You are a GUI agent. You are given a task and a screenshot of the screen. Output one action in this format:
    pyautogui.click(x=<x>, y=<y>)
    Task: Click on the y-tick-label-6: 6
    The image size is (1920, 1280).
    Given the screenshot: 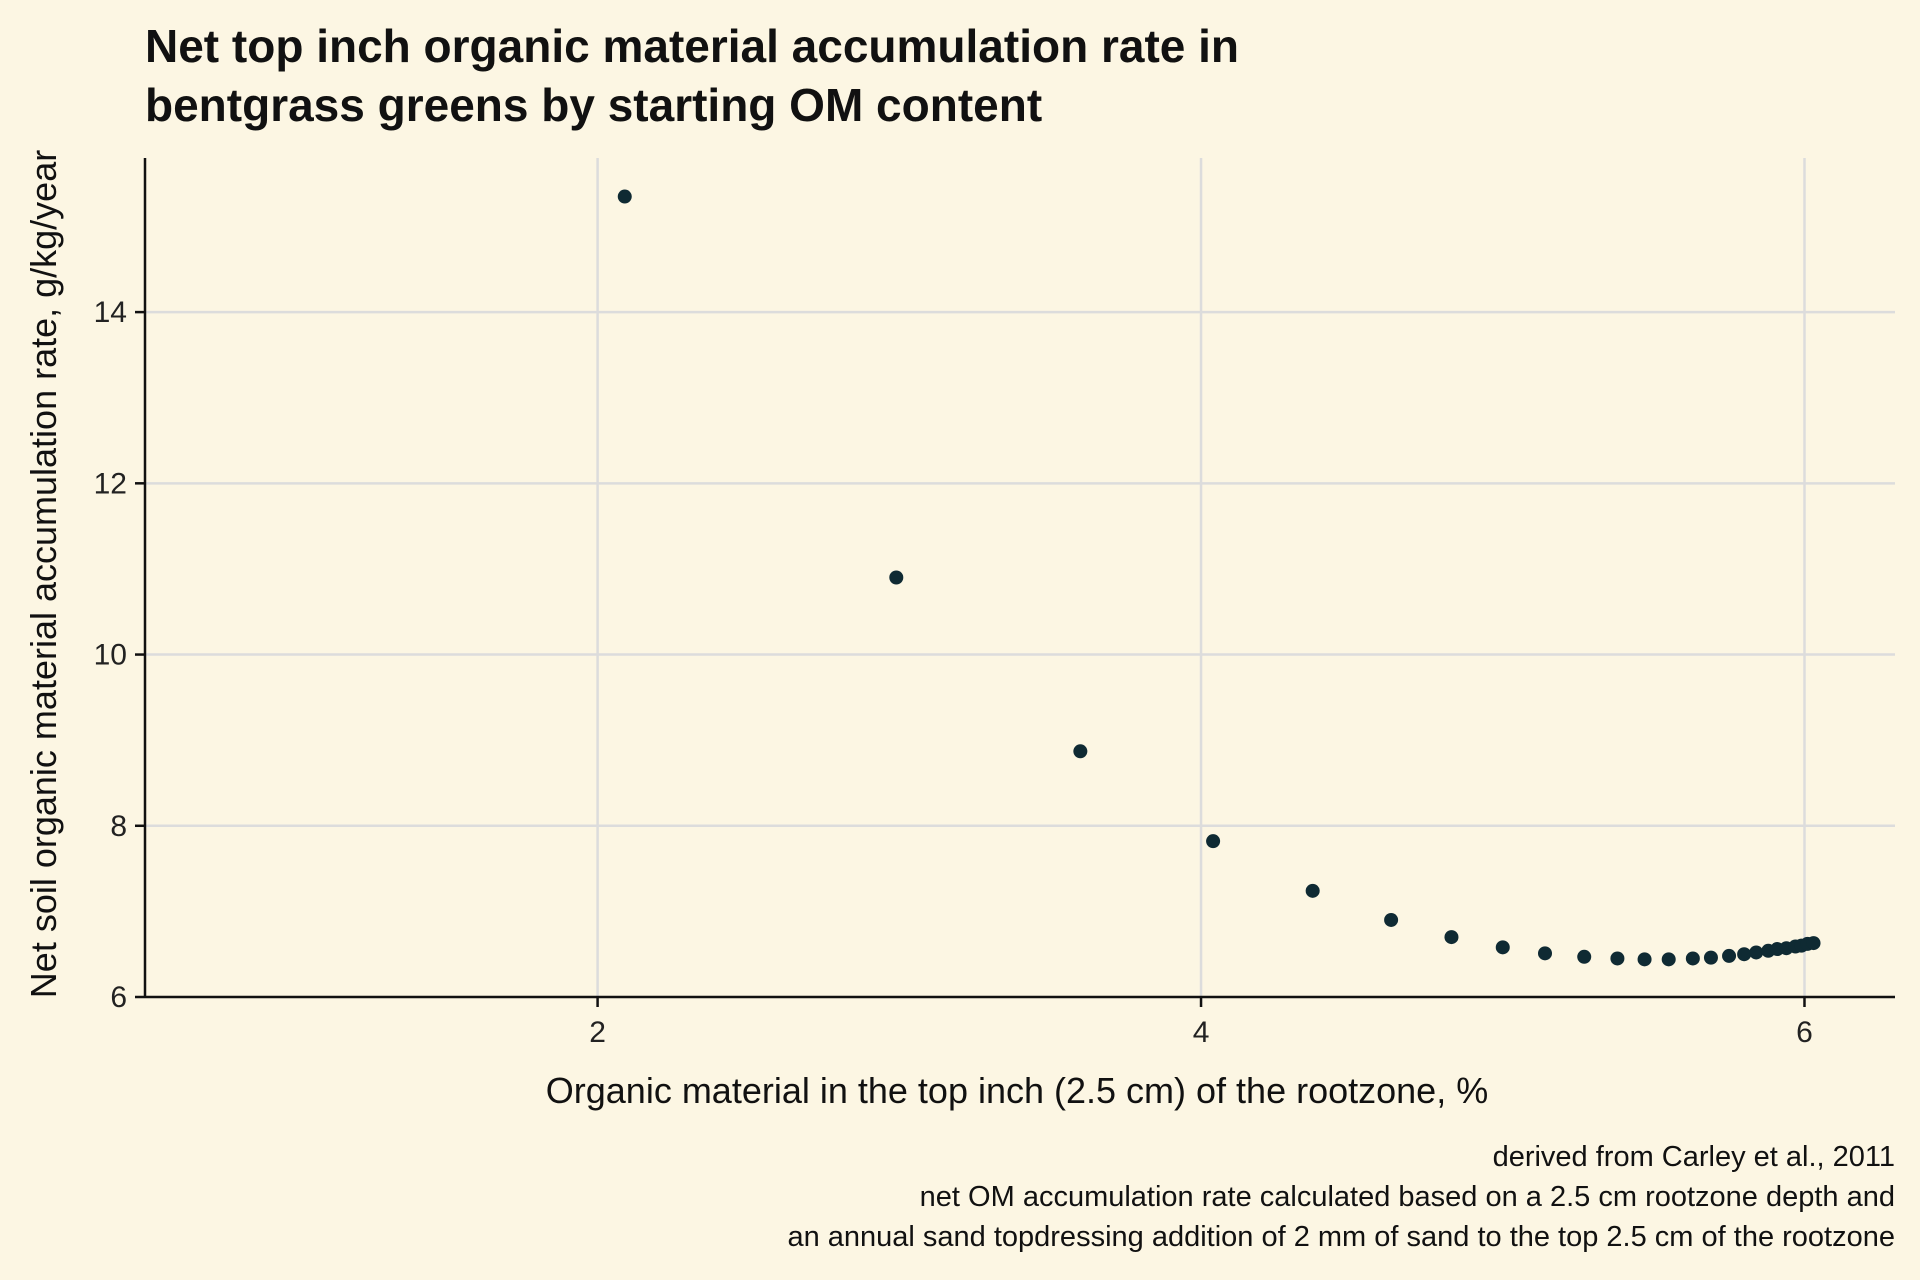 What is the action you would take?
    pyautogui.click(x=118, y=997)
    